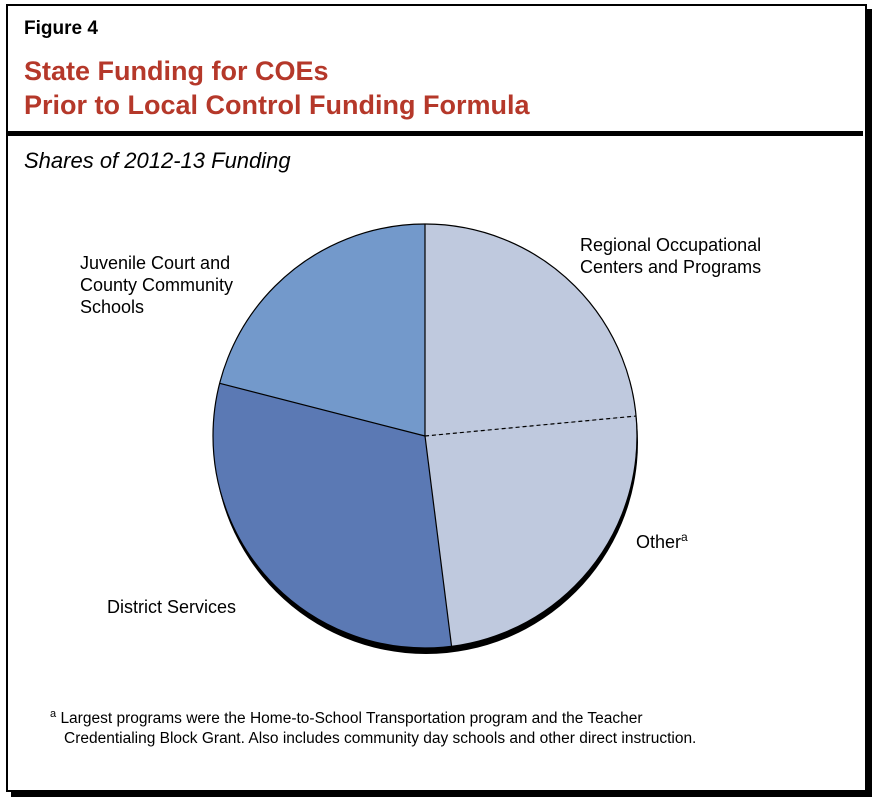  Describe the element at coordinates (659, 542) in the screenshot. I see `label-other-text: Other` at that location.